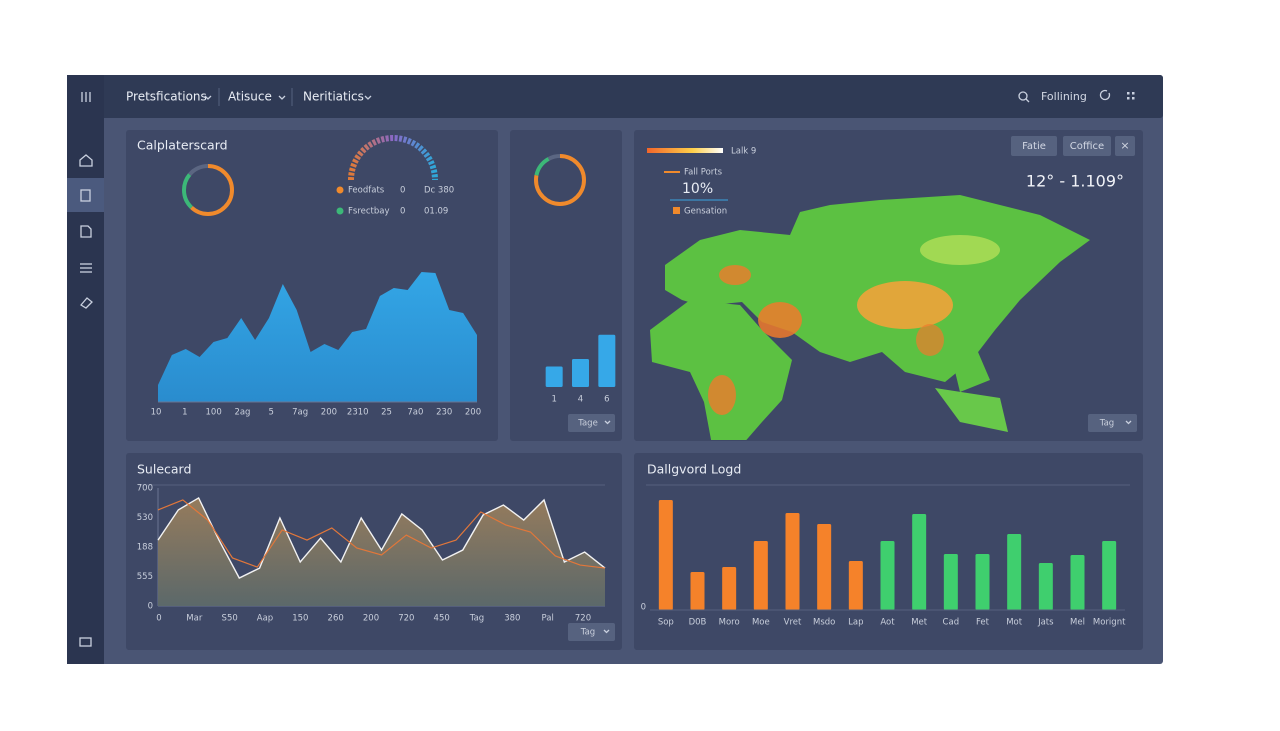  Describe the element at coordinates (694, 469) in the screenshot. I see `card-title: Dallgvord Logd` at that location.